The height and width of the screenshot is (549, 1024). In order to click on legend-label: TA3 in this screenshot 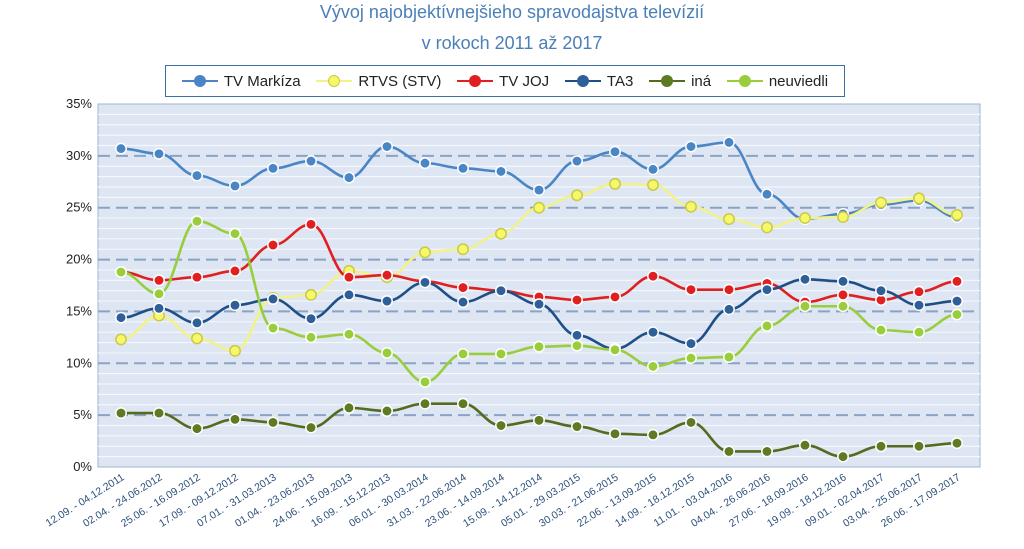, I will do `click(620, 81)`.